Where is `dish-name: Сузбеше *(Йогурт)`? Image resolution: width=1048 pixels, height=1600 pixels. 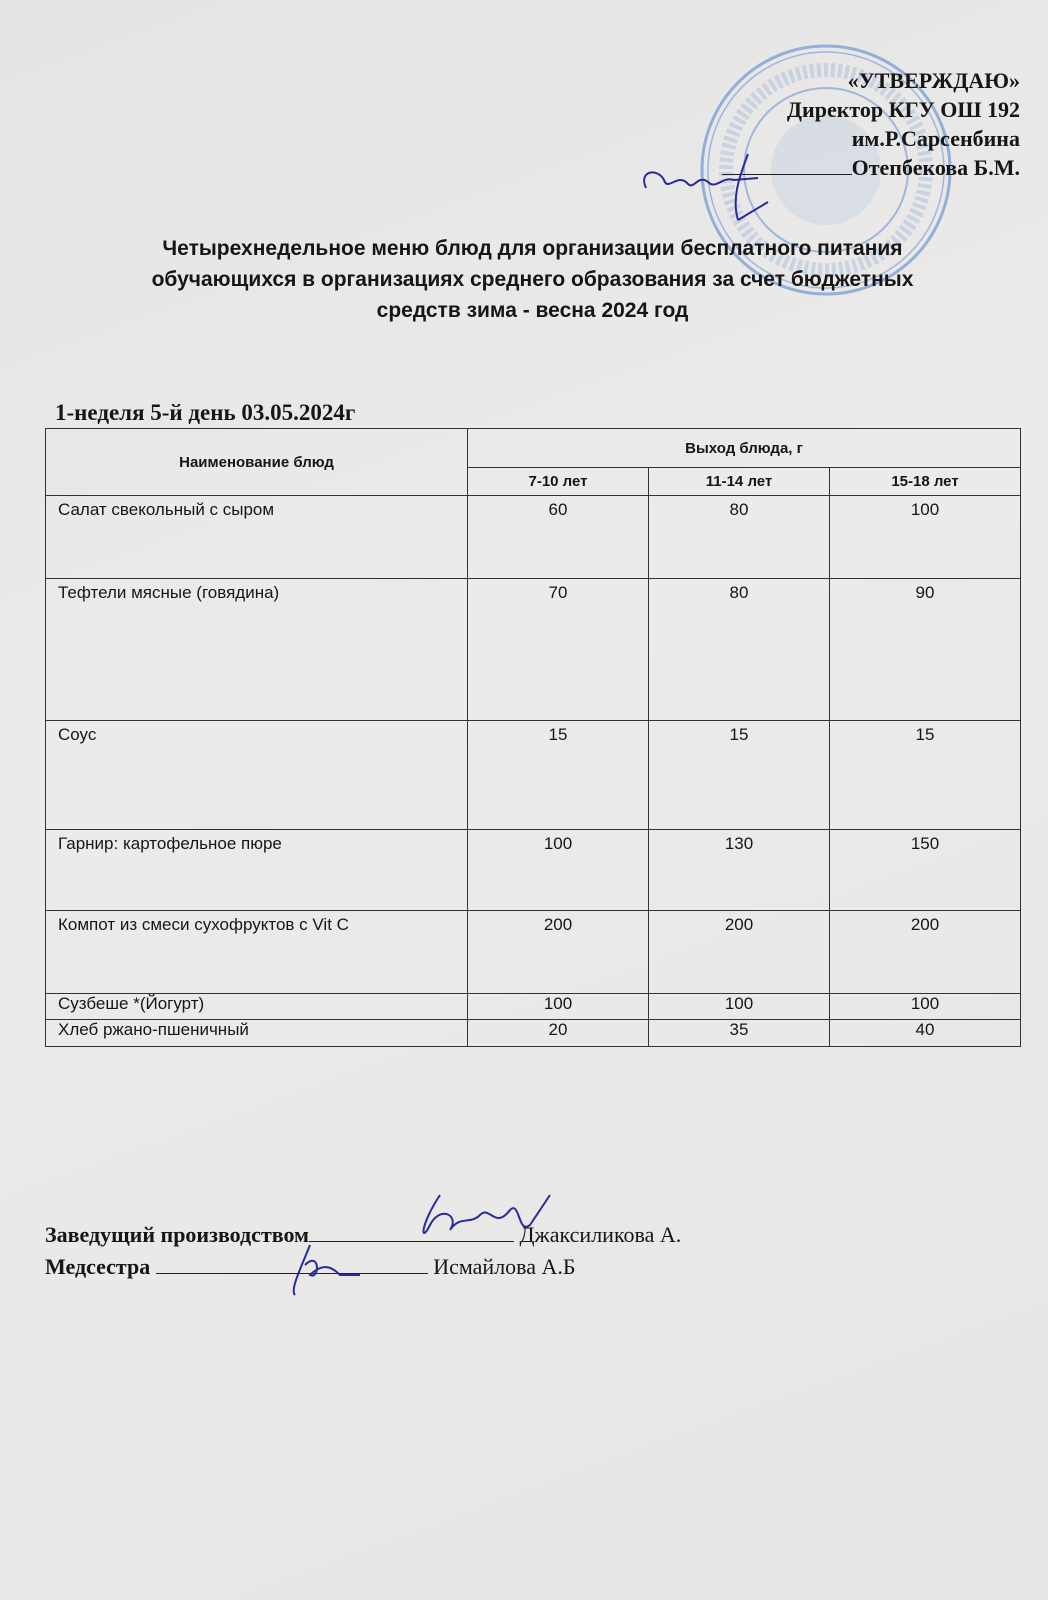
dish-name: Сузбеше *(Йогурт) is located at coordinates (256, 1006).